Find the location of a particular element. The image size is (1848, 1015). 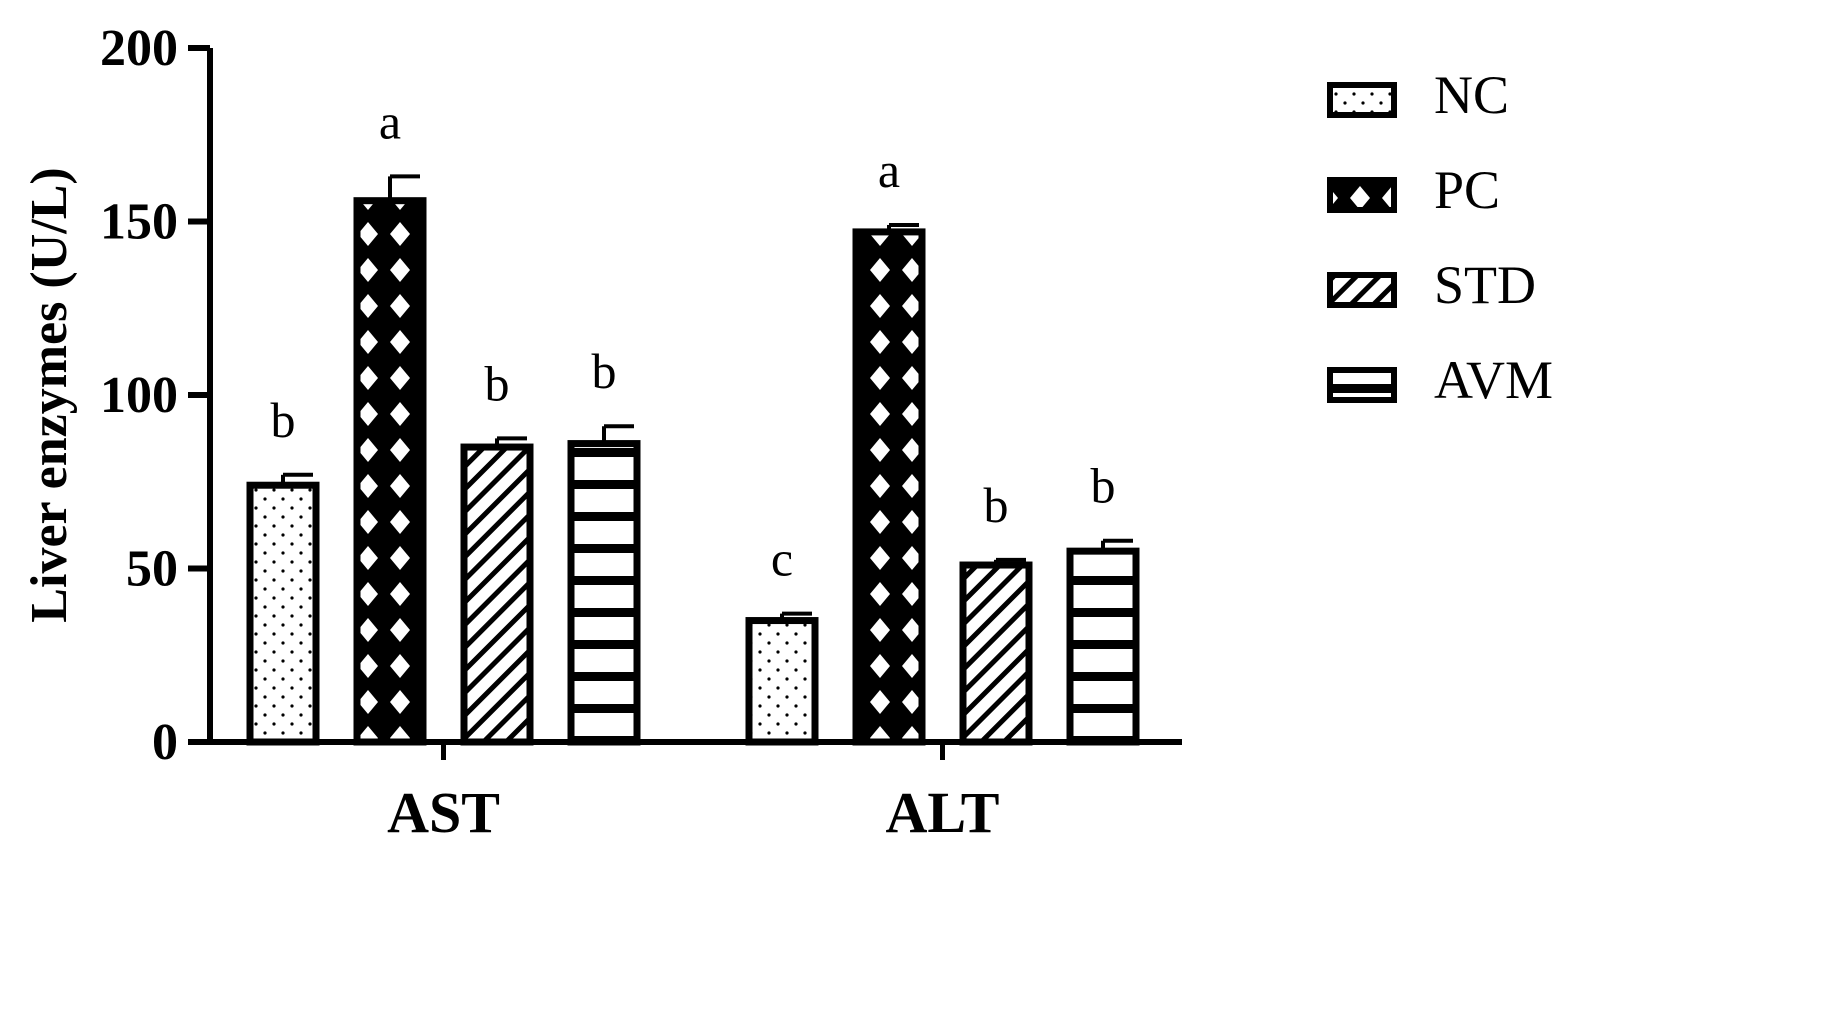

legend-label-avm: AVM is located at coordinates (1493, 380).